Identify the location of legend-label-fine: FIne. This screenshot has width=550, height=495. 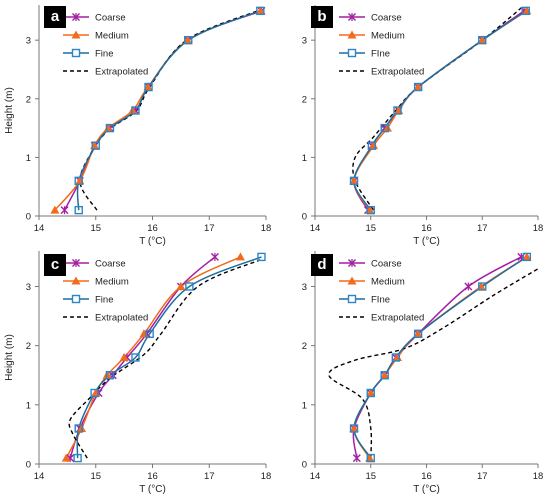
(380, 54).